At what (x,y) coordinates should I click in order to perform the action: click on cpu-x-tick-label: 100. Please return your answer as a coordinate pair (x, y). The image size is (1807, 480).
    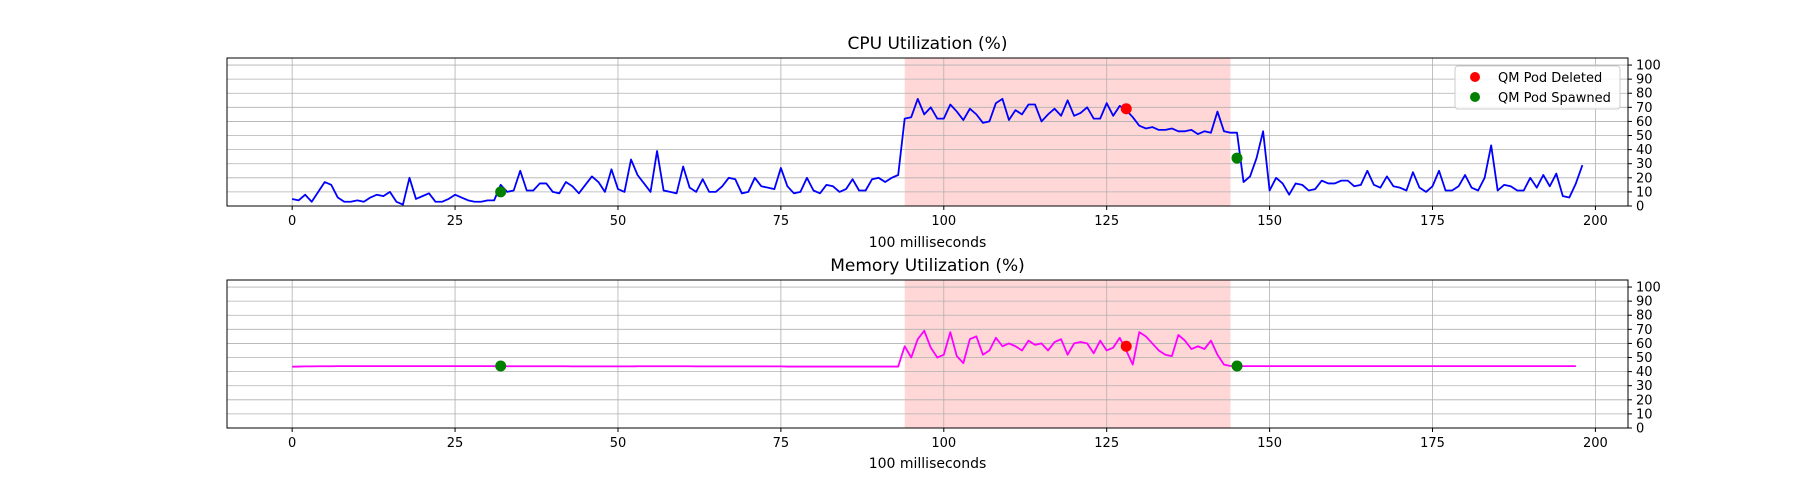
    Looking at the image, I should click on (943, 221).